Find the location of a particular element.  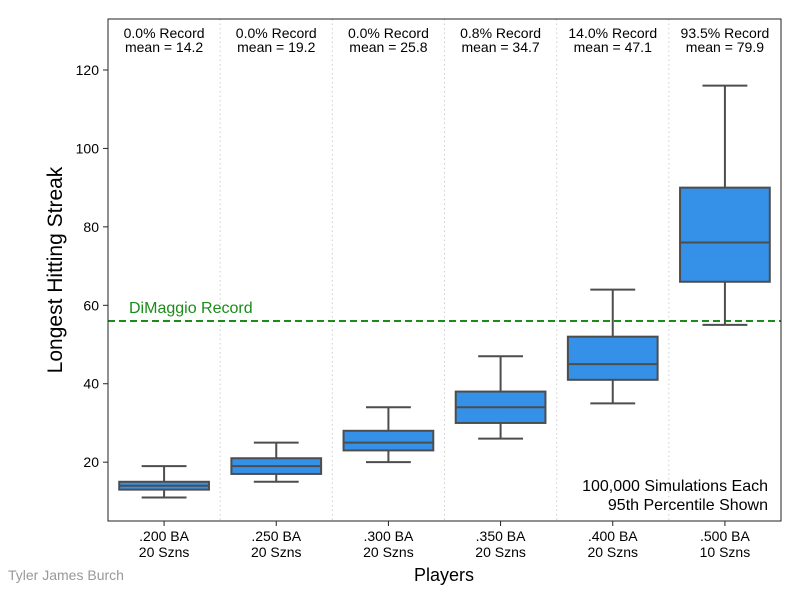

simulation-note-line1: 100,000 Simulations Each is located at coordinates (675, 486).